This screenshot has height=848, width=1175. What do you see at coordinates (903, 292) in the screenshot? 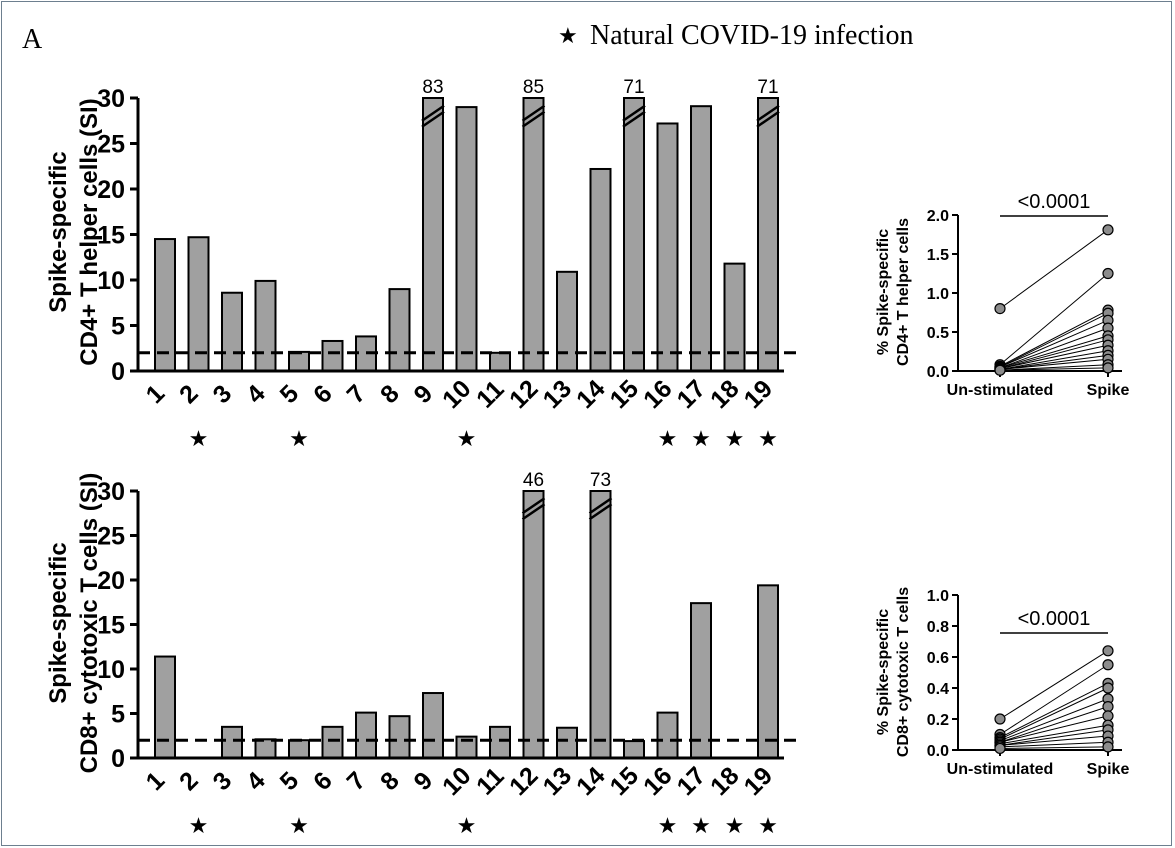
I see `y-axis-label: CD4+ T helper cells` at bounding box center [903, 292].